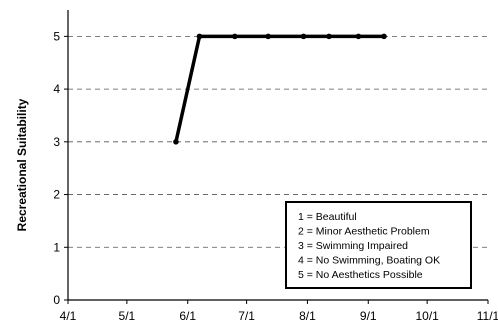 The image size is (498, 328). Describe the element at coordinates (56, 247) in the screenshot. I see `y-tick-label: 1` at that location.